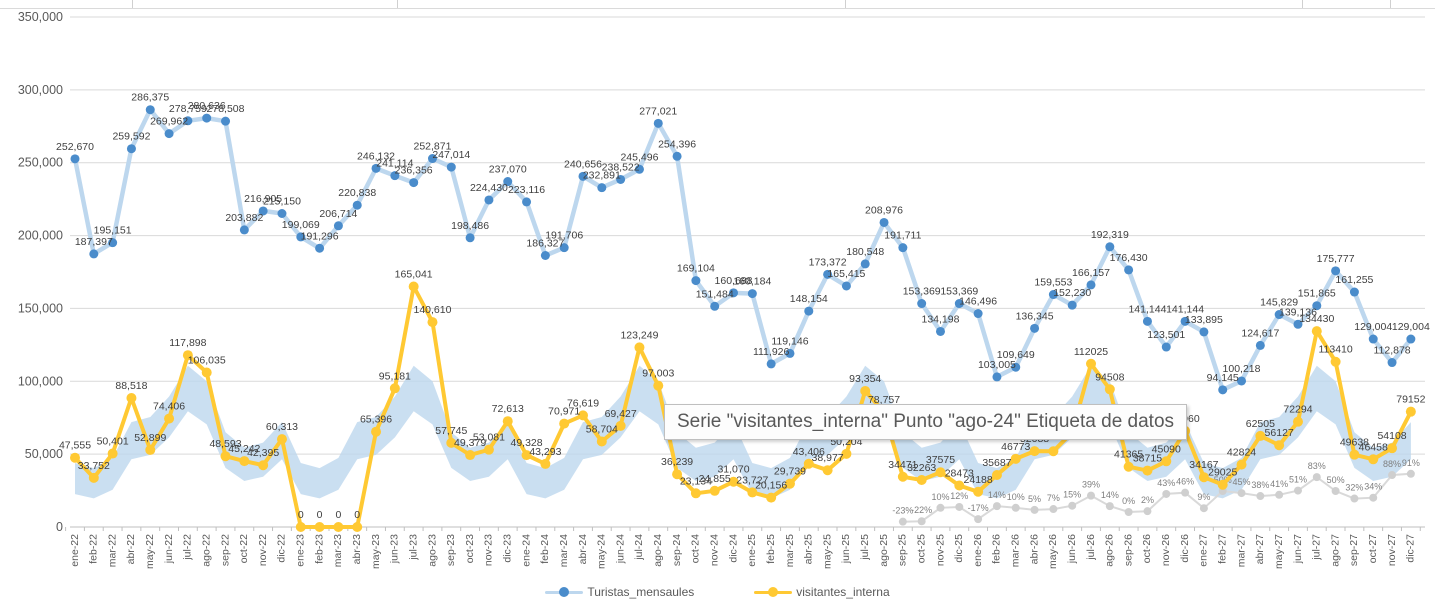 The image size is (1435, 614). What do you see at coordinates (619, 592) in the screenshot?
I see `legend-item-turistas-mensaules: Turistas_mensaules` at bounding box center [619, 592].